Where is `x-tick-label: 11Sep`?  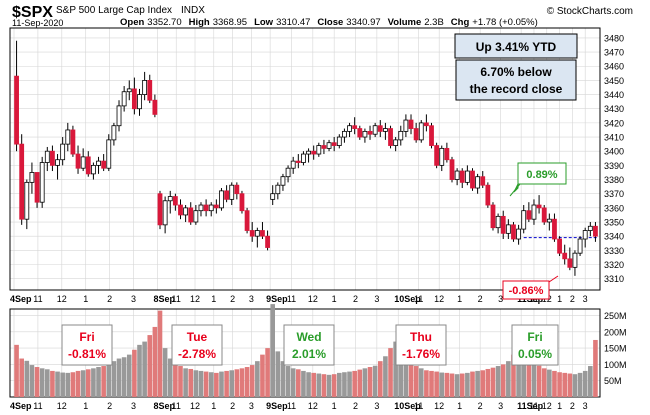
x-tick-label: 11Sep is located at coordinates (530, 406).